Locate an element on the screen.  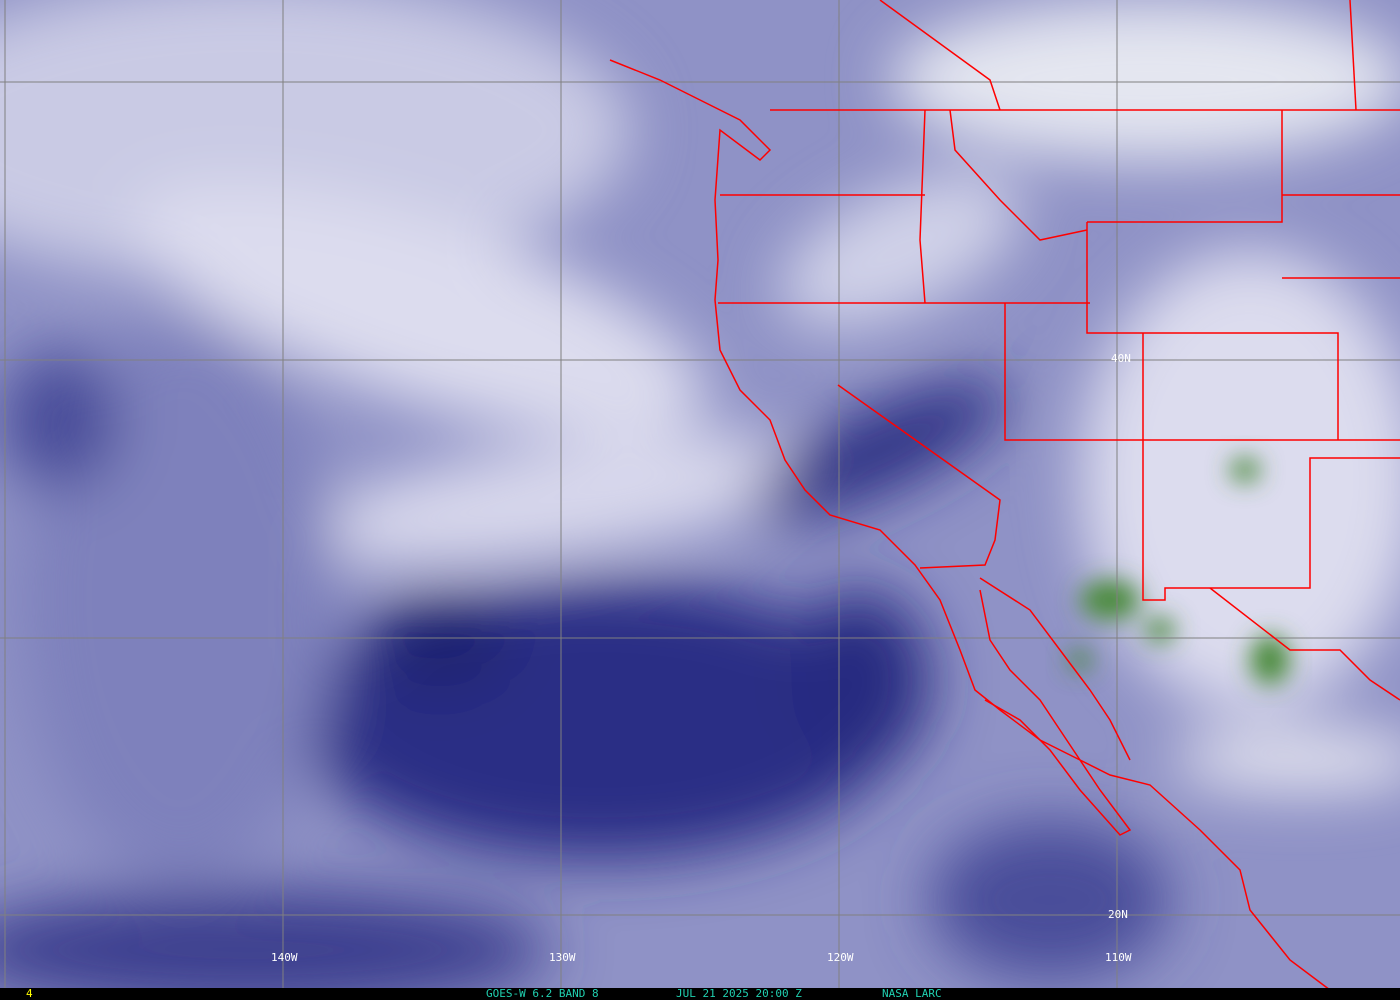
credit: NASA LARC is located at coordinates (912, 993).